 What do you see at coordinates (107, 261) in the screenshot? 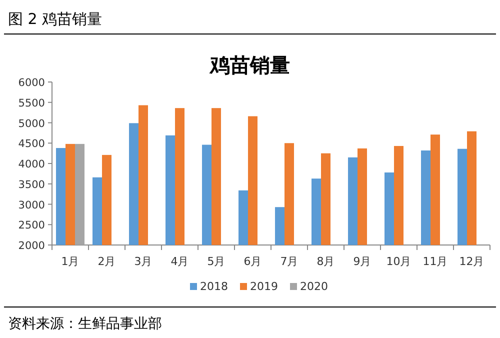
I see `x-tick-label: 2月` at bounding box center [107, 261].